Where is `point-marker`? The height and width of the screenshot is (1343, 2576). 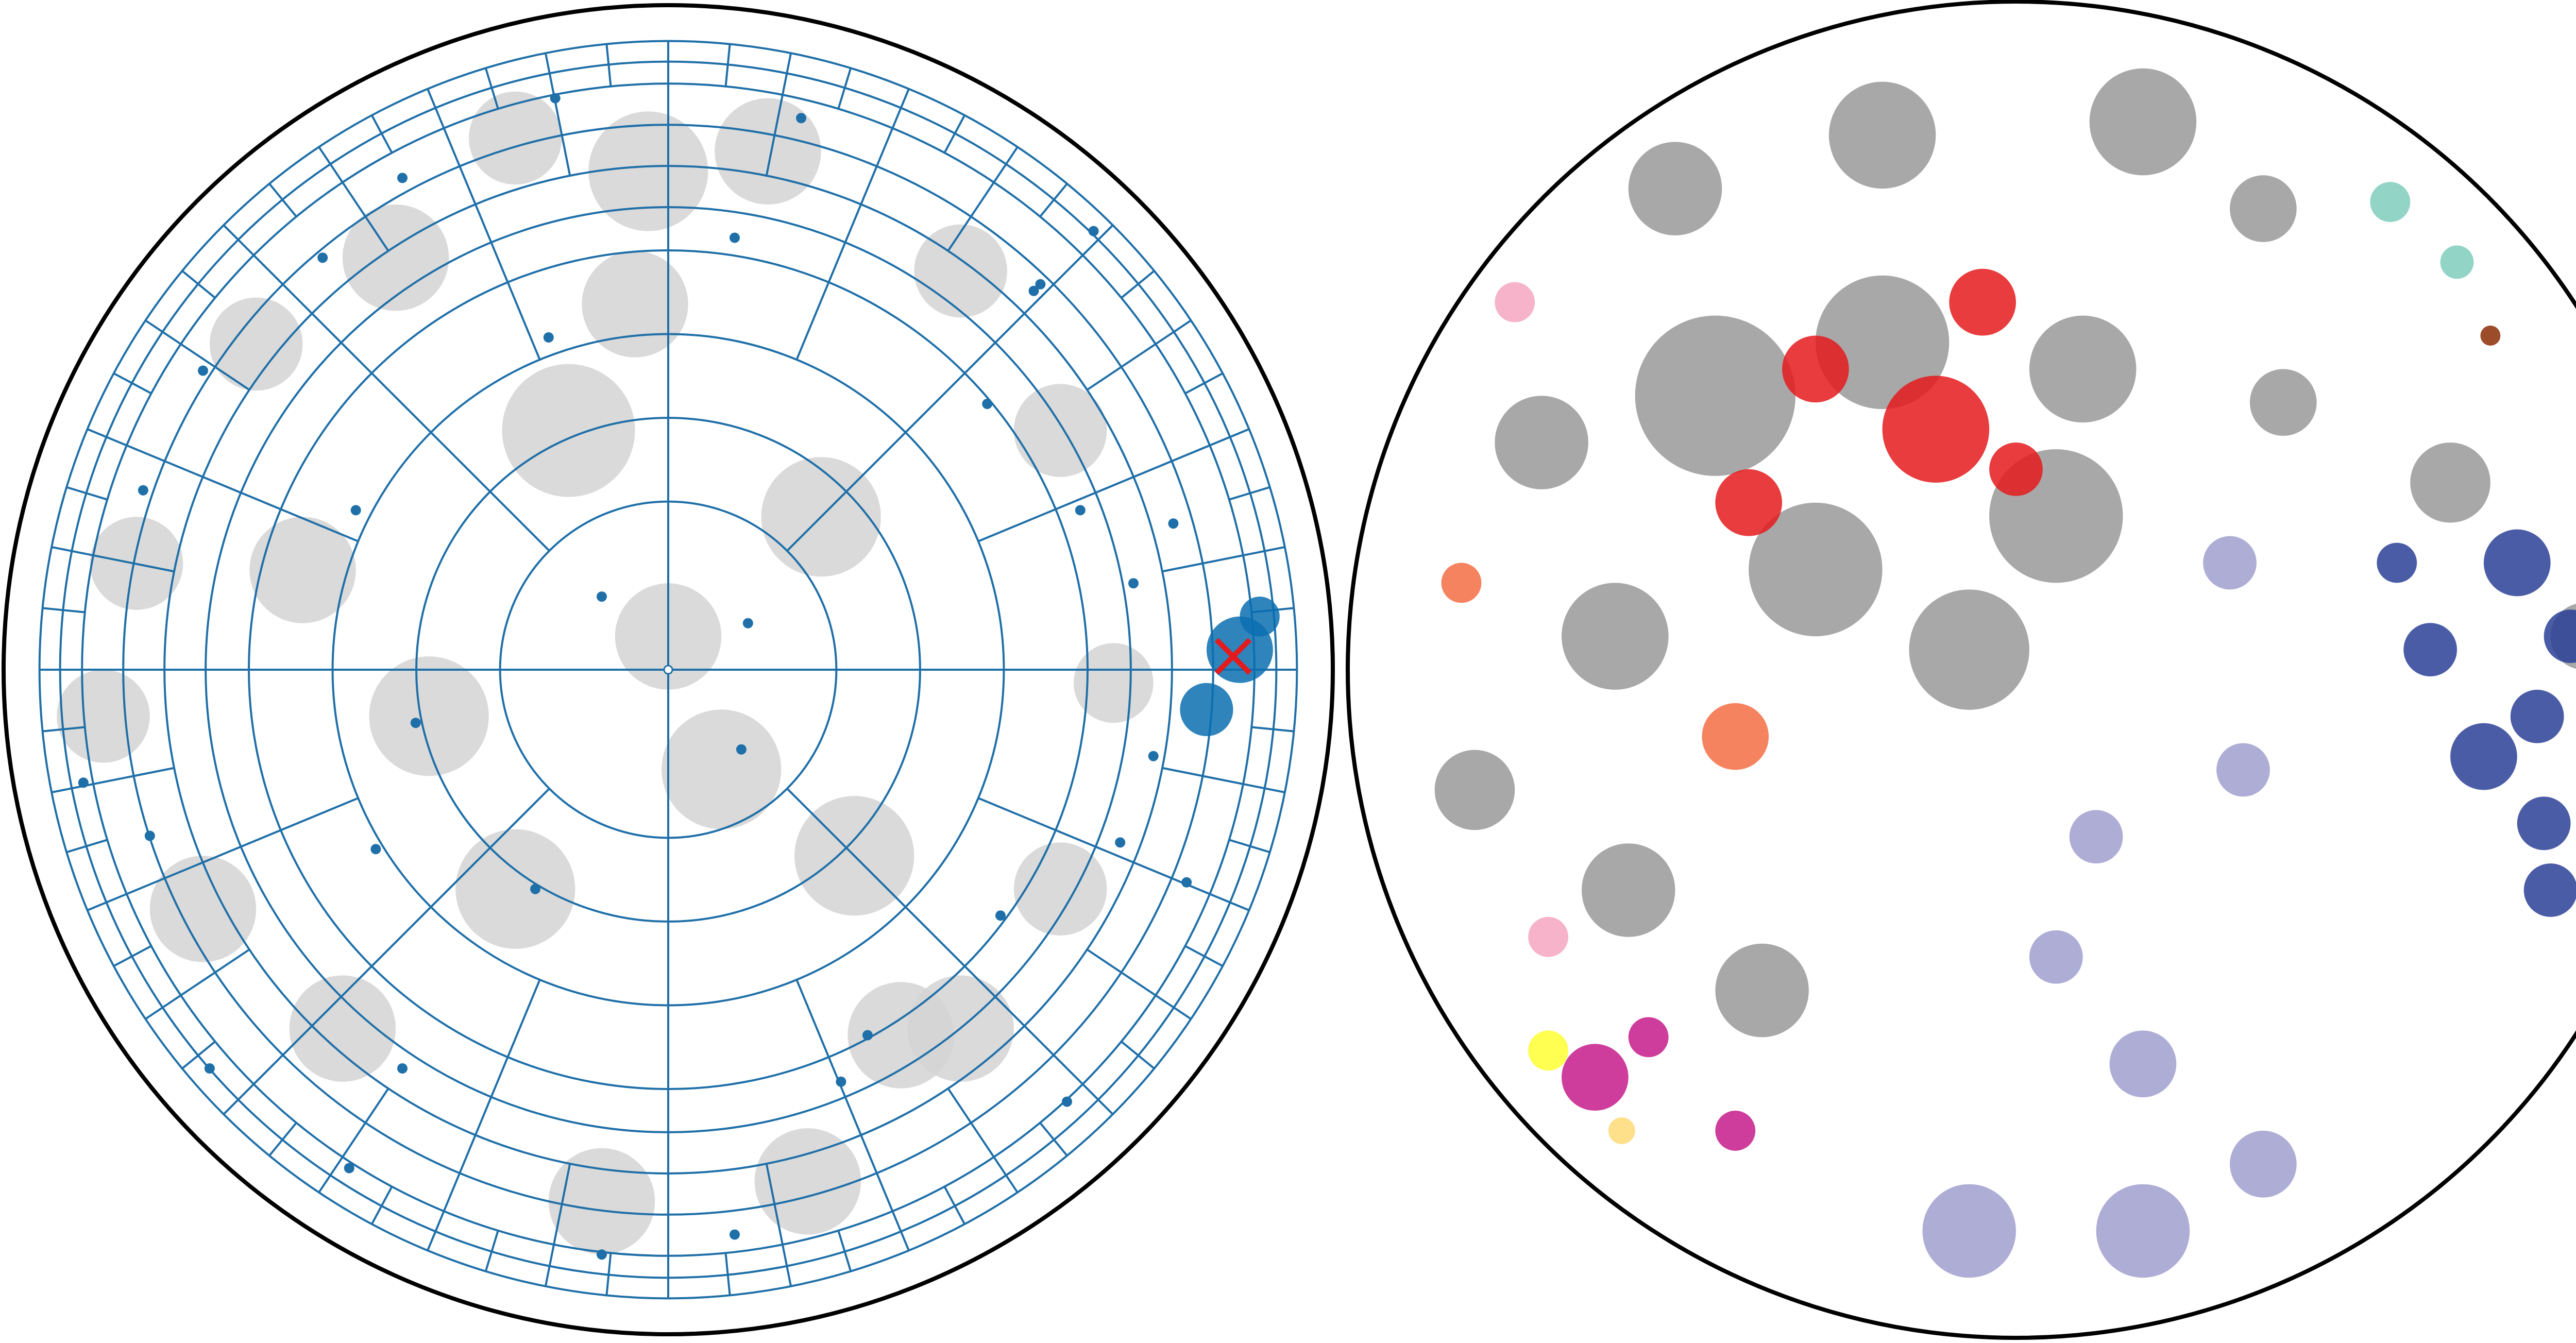
point-marker is located at coordinates (1233, 656).